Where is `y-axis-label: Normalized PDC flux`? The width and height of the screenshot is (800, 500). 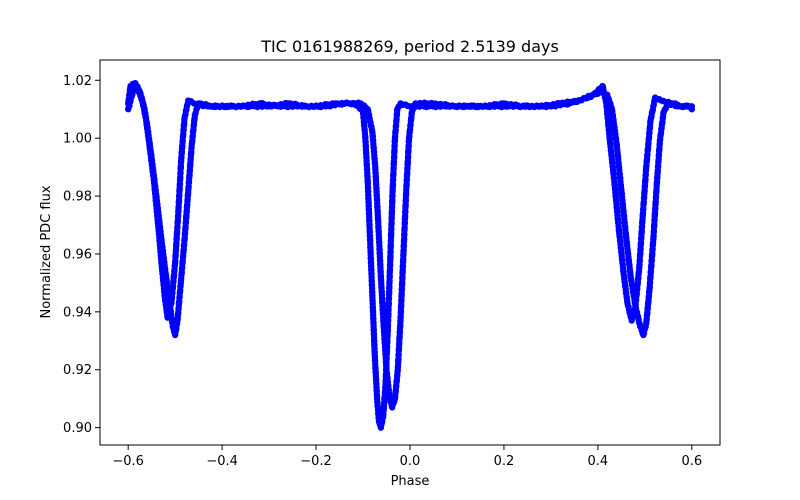 y-axis-label: Normalized PDC flux is located at coordinates (46, 251).